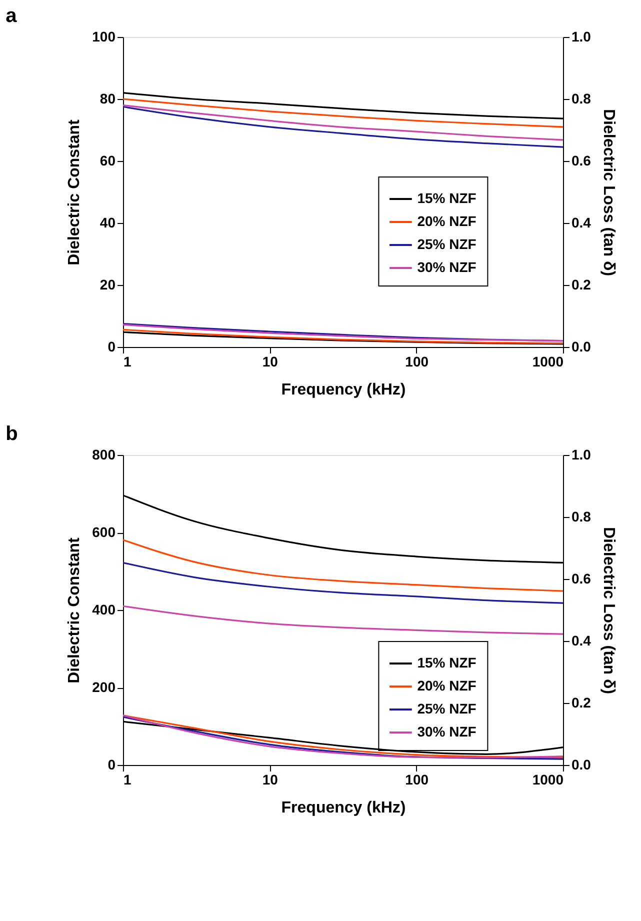  I want to click on y-tick-label: 80, so click(108, 98).